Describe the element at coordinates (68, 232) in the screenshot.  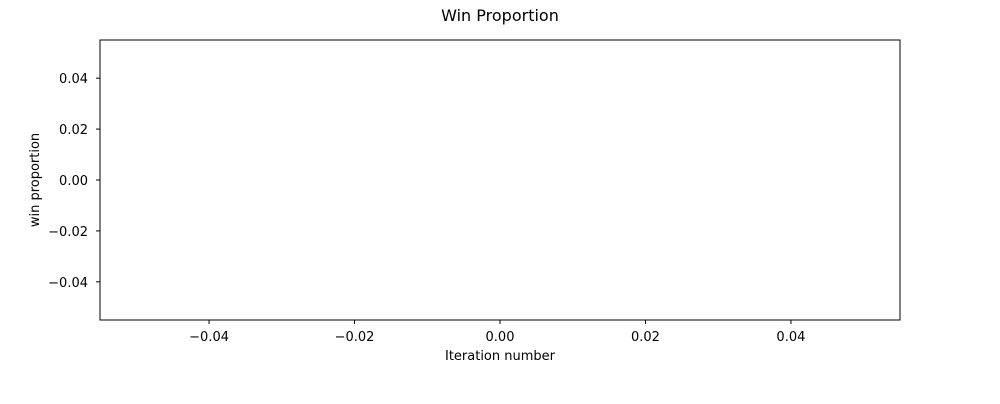
I see `y-tick-label: −0.02` at that location.